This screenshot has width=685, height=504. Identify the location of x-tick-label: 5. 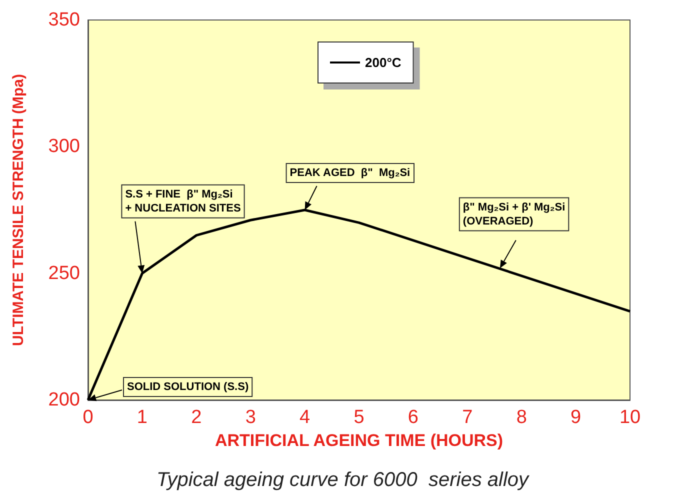
(359, 417).